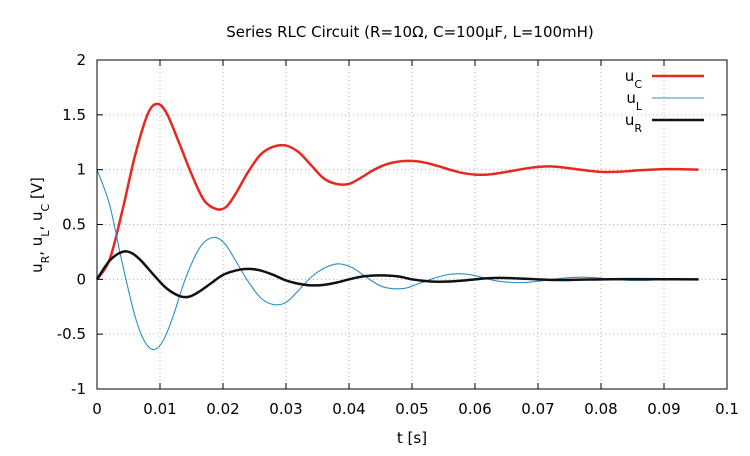  What do you see at coordinates (222, 409) in the screenshot?
I see `x-tick-label: 0.02` at bounding box center [222, 409].